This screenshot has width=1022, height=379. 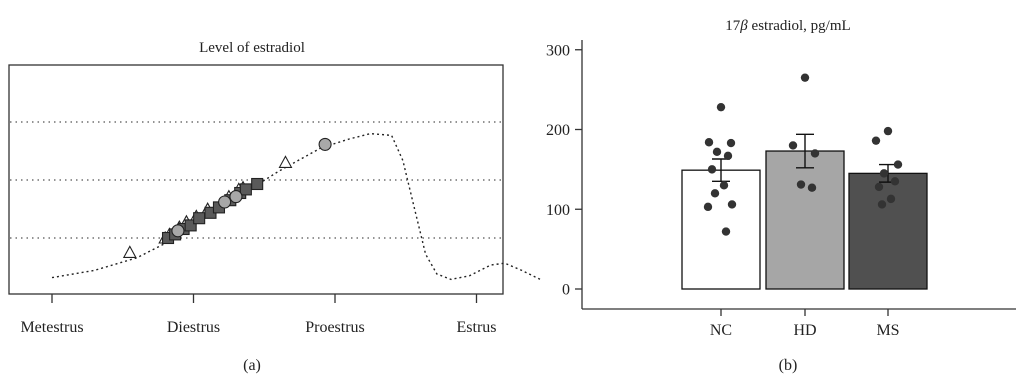 What do you see at coordinates (558, 130) in the screenshot?
I see `y-tick-label-200: 200` at bounding box center [558, 130].